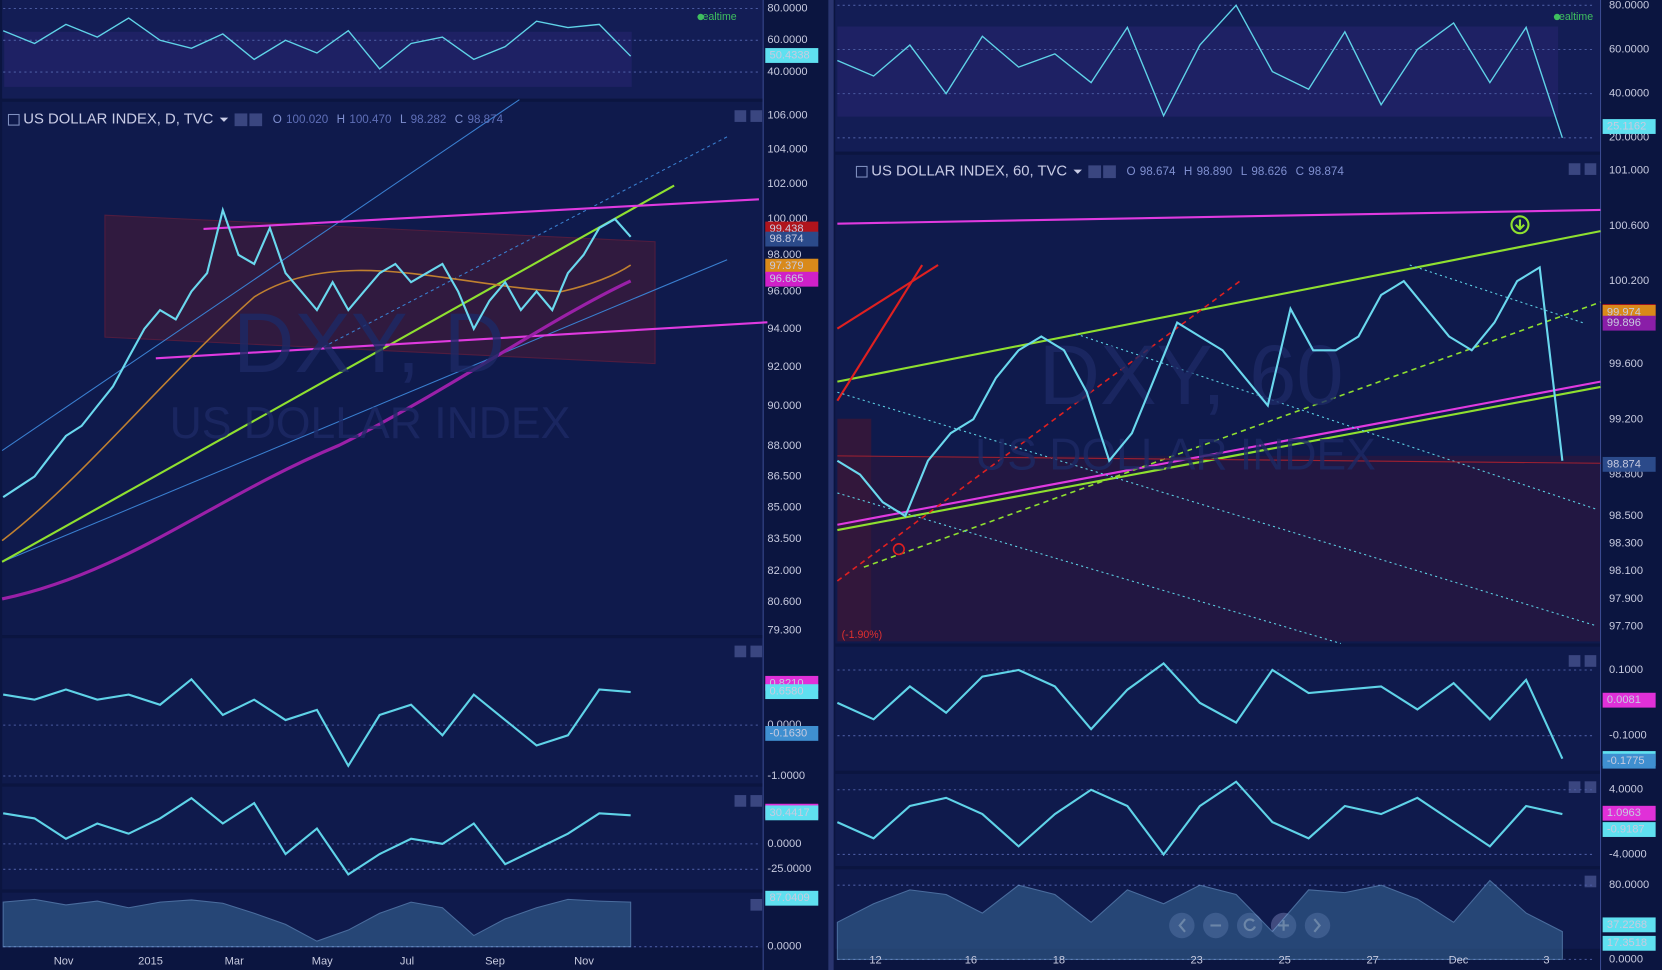 This screenshot has height=970, width=1662. Describe the element at coordinates (407, 961) in the screenshot. I see `time-axis-label: Jul` at that location.